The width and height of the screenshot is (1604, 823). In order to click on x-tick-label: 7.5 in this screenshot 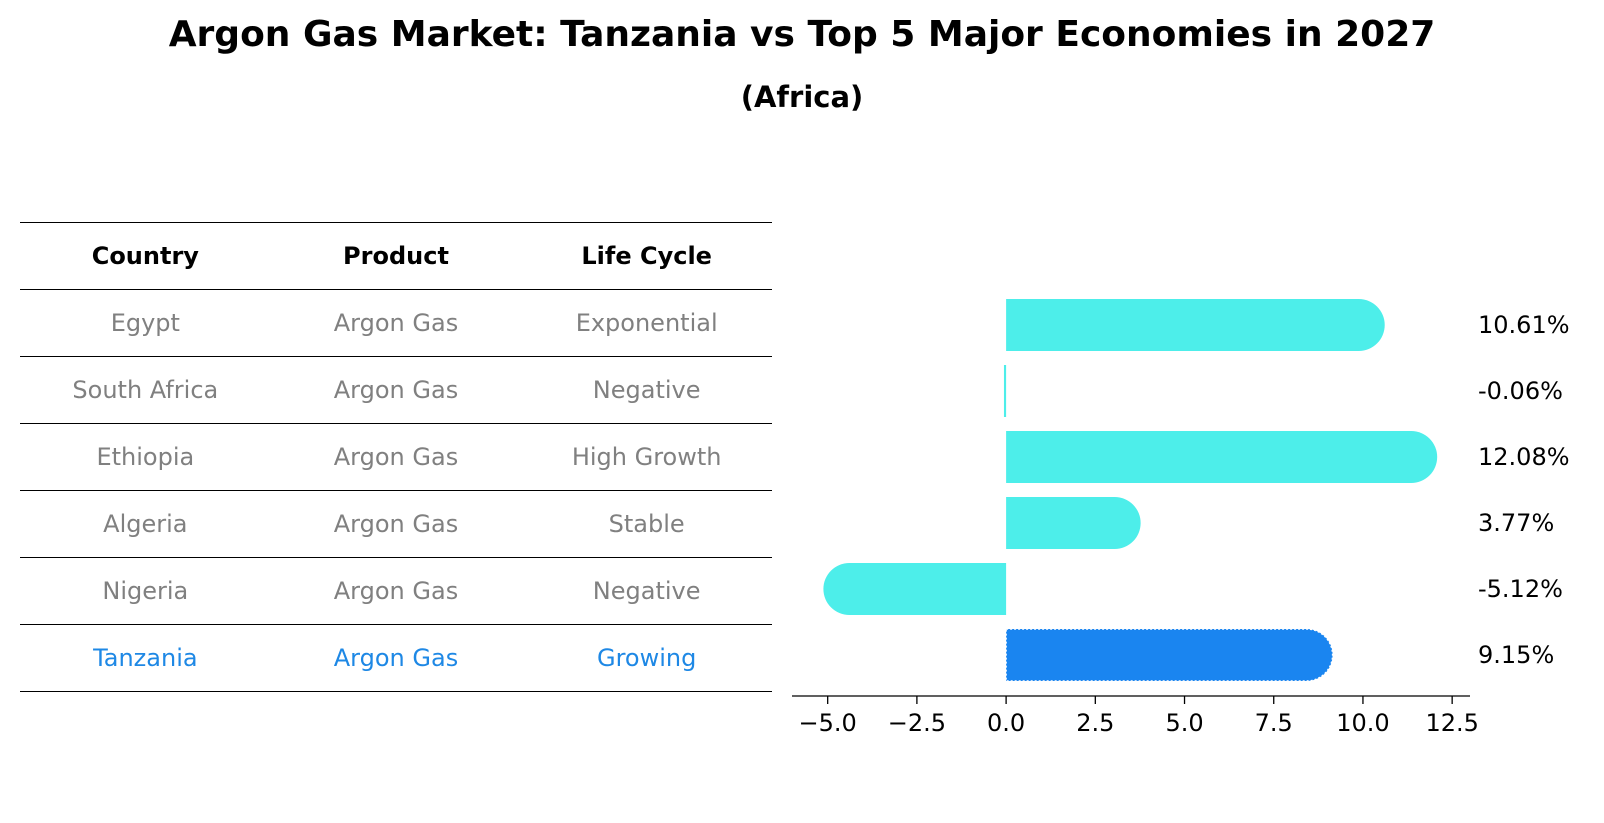, I will do `click(1274, 723)`.